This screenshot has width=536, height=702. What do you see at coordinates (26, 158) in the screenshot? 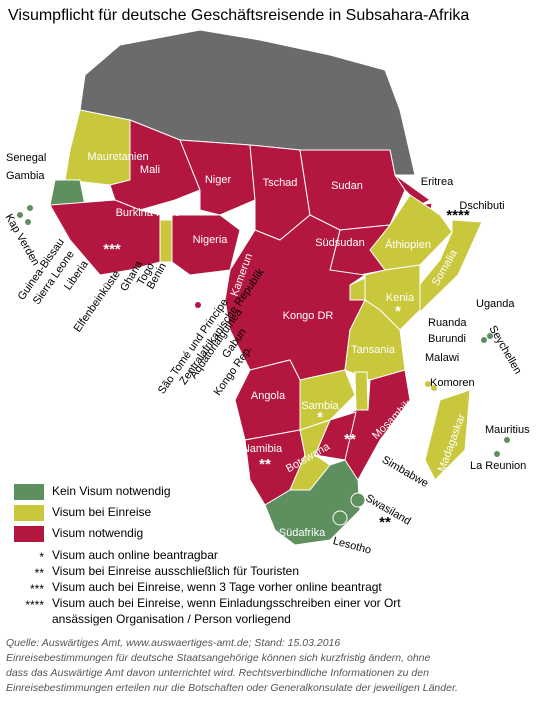
I see `country-label: Senegal` at bounding box center [26, 158].